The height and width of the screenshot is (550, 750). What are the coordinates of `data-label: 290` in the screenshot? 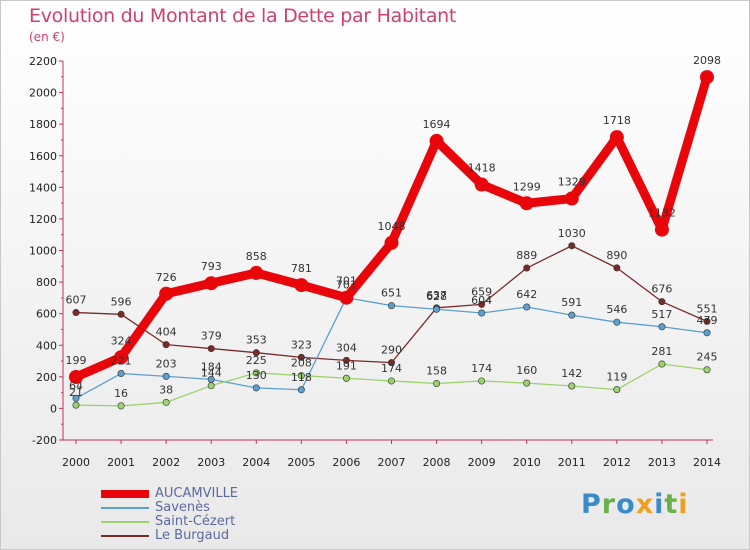 It's located at (391, 350).